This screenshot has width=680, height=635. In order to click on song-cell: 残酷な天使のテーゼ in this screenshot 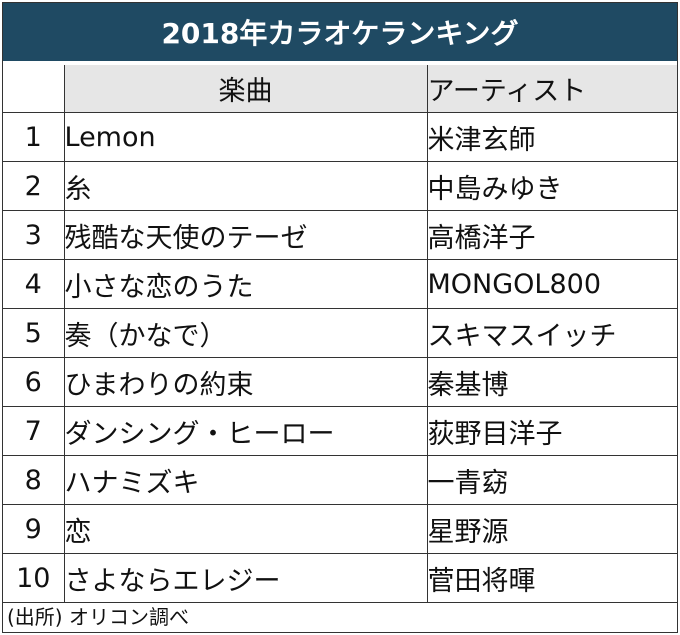, I will do `click(245, 235)`.